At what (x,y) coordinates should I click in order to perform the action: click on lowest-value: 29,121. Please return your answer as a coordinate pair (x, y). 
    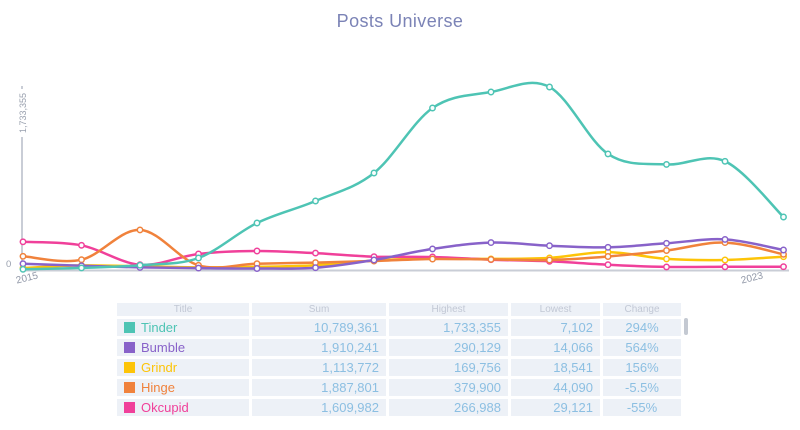
    Looking at the image, I should click on (555, 407).